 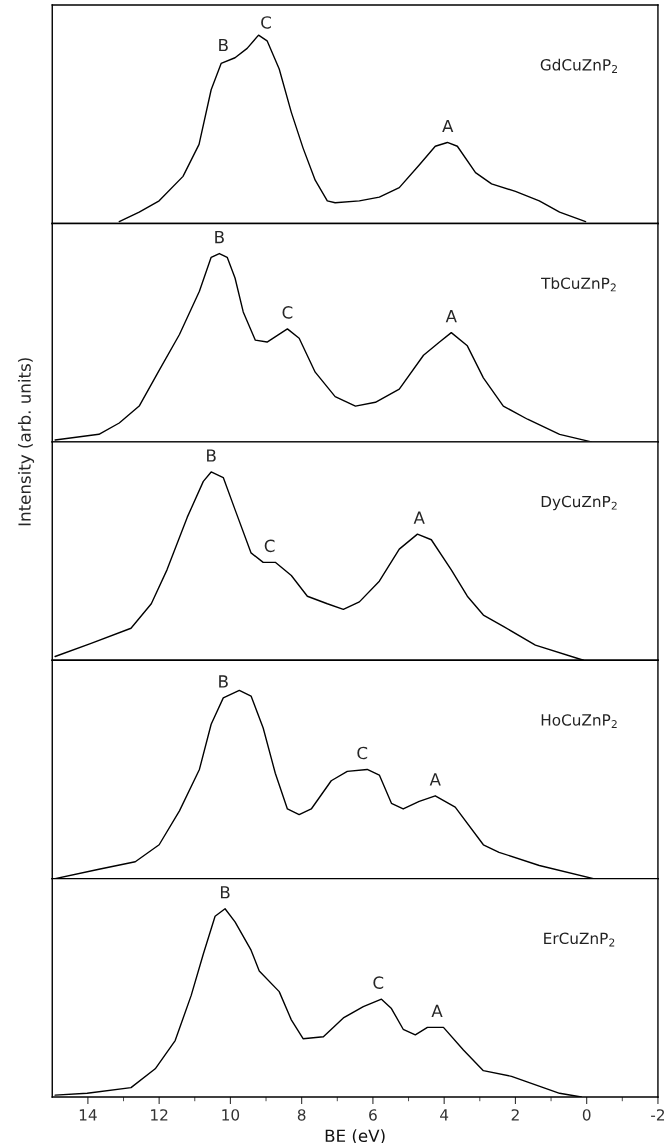 I want to click on annotation: HoCuZnP$_{2}$, so click(x=579, y=721).